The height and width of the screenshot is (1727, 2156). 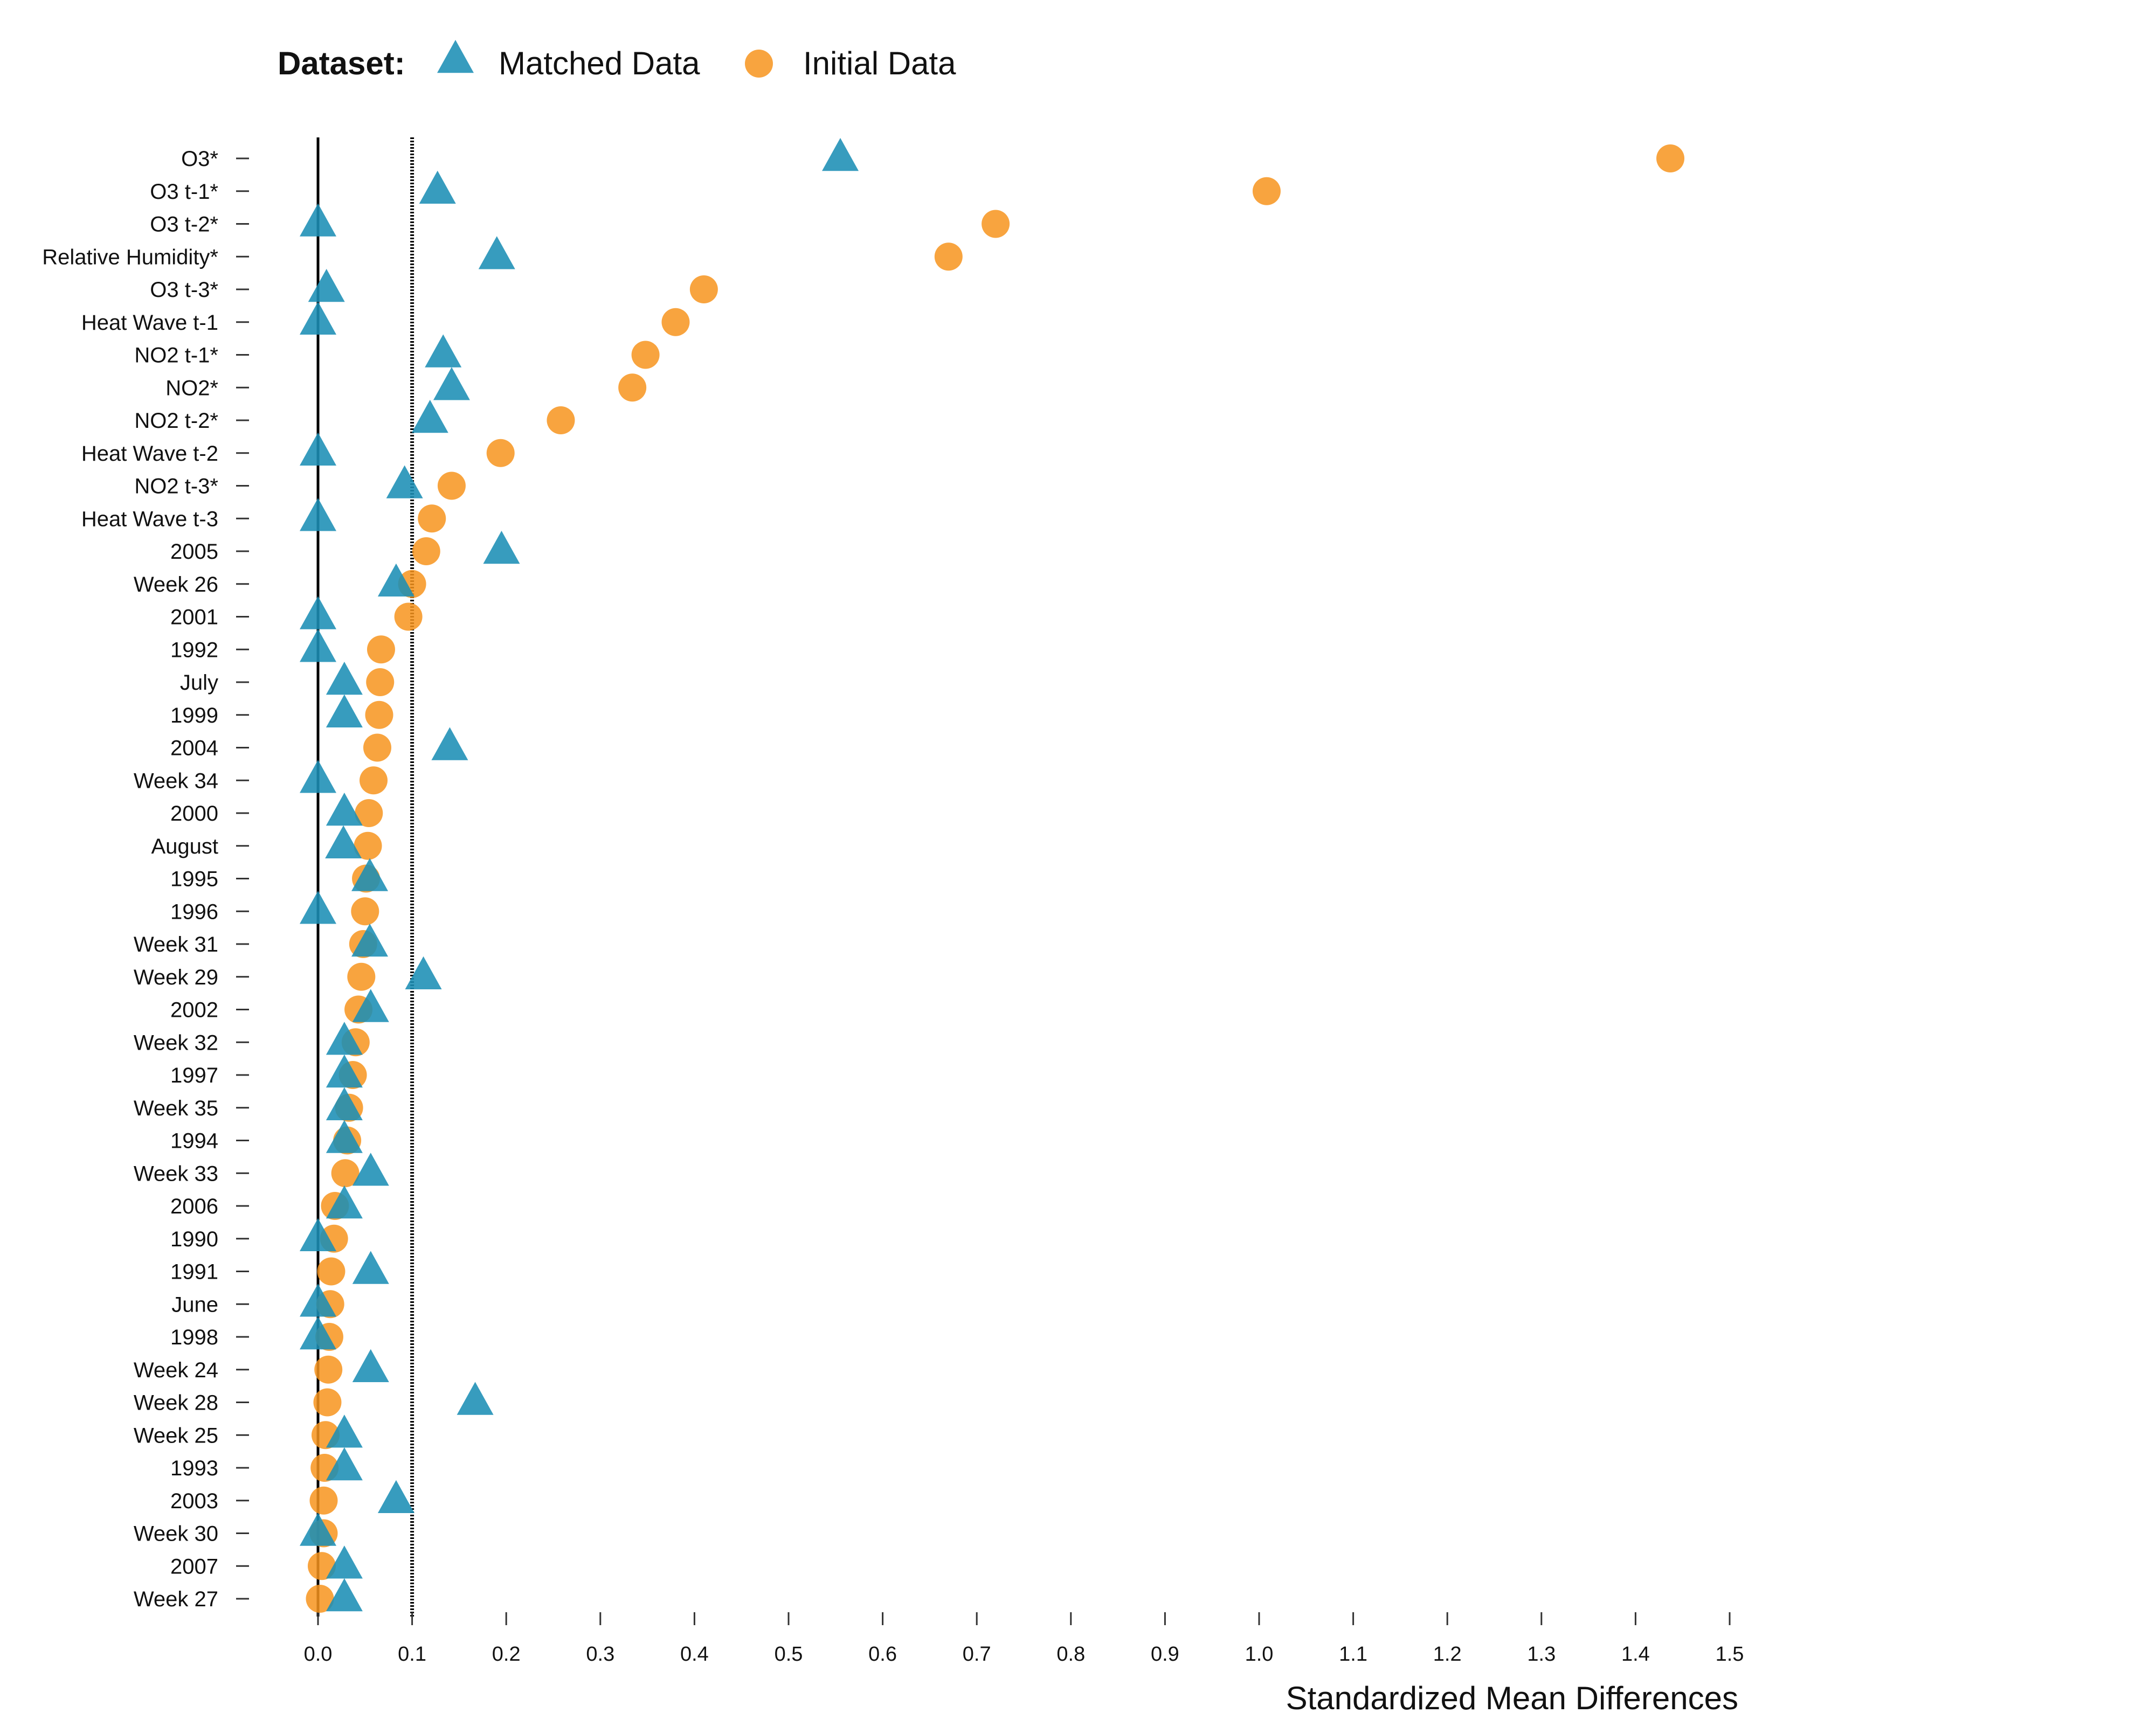 I want to click on legend-matched-marker, so click(x=455, y=56).